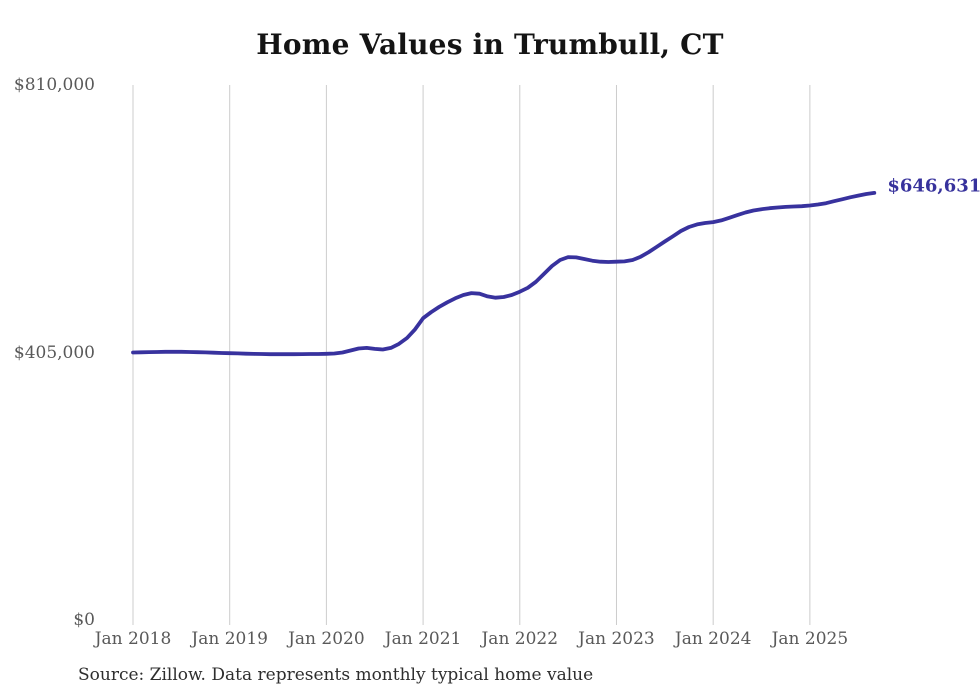 This screenshot has height=699, width=980. What do you see at coordinates (616, 639) in the screenshot?
I see `x-tick-label: Jan 2023` at bounding box center [616, 639].